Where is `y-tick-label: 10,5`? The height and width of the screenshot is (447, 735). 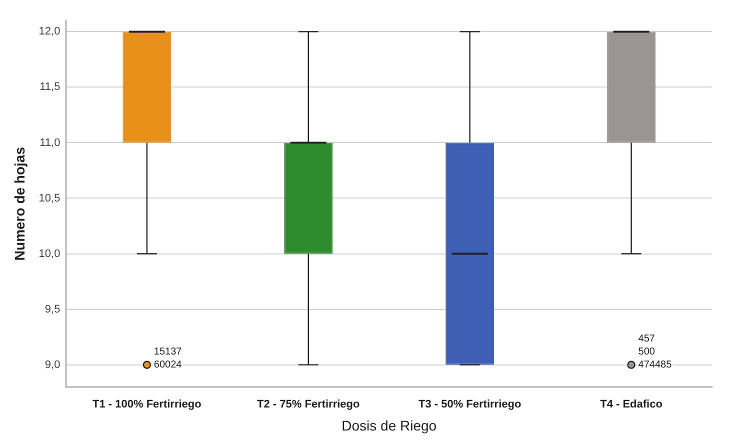
y-tick-label: 10,5 is located at coordinates (49, 198).